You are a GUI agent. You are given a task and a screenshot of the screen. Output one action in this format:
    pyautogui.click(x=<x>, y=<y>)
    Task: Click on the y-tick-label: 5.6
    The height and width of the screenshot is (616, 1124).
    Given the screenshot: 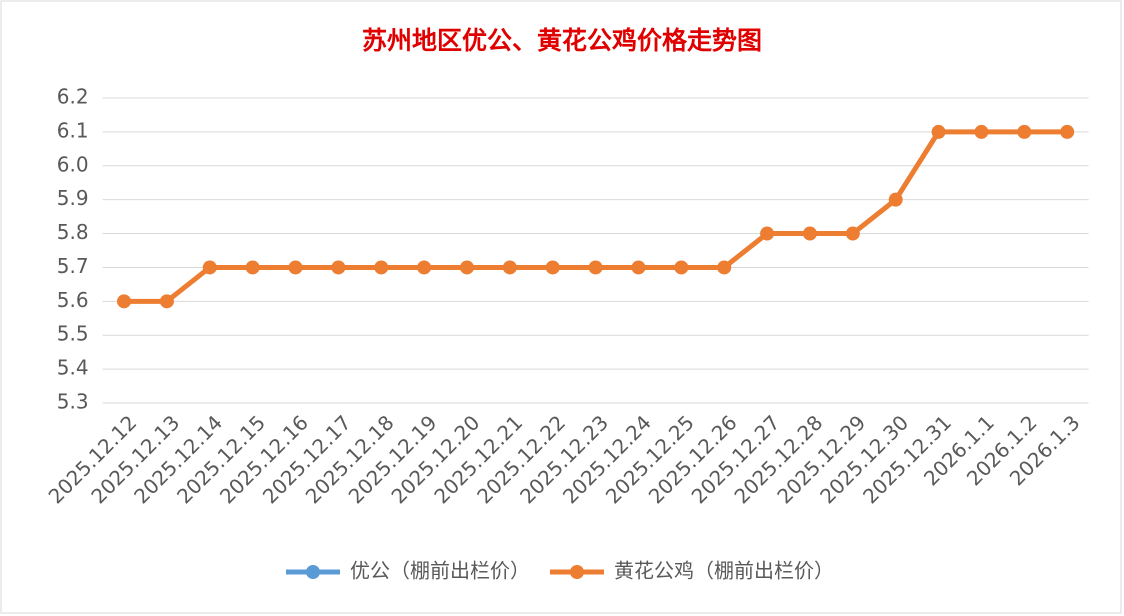 What is the action you would take?
    pyautogui.click(x=73, y=300)
    